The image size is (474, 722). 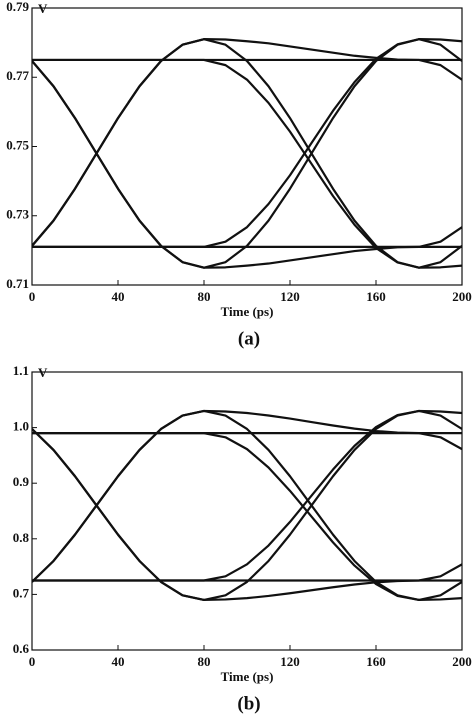 I want to click on caption: (b), so click(x=248, y=703).